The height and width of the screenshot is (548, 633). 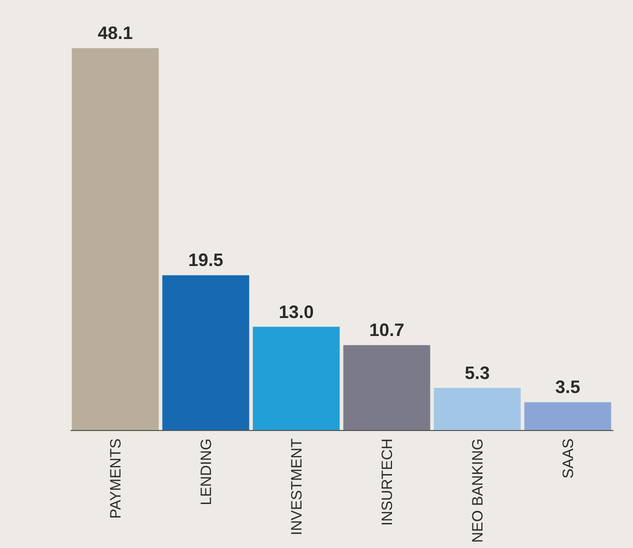 I want to click on data-label: 19.5, so click(x=206, y=260).